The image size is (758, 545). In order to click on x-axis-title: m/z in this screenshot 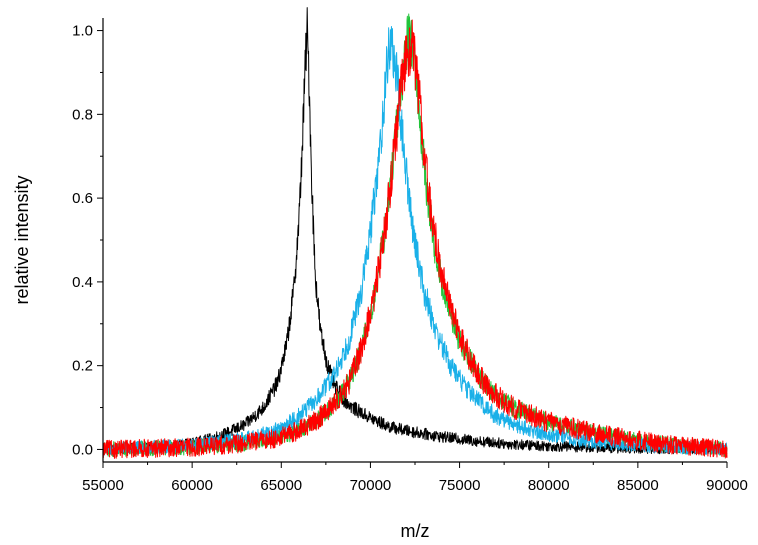, I will do `click(415, 531)`.